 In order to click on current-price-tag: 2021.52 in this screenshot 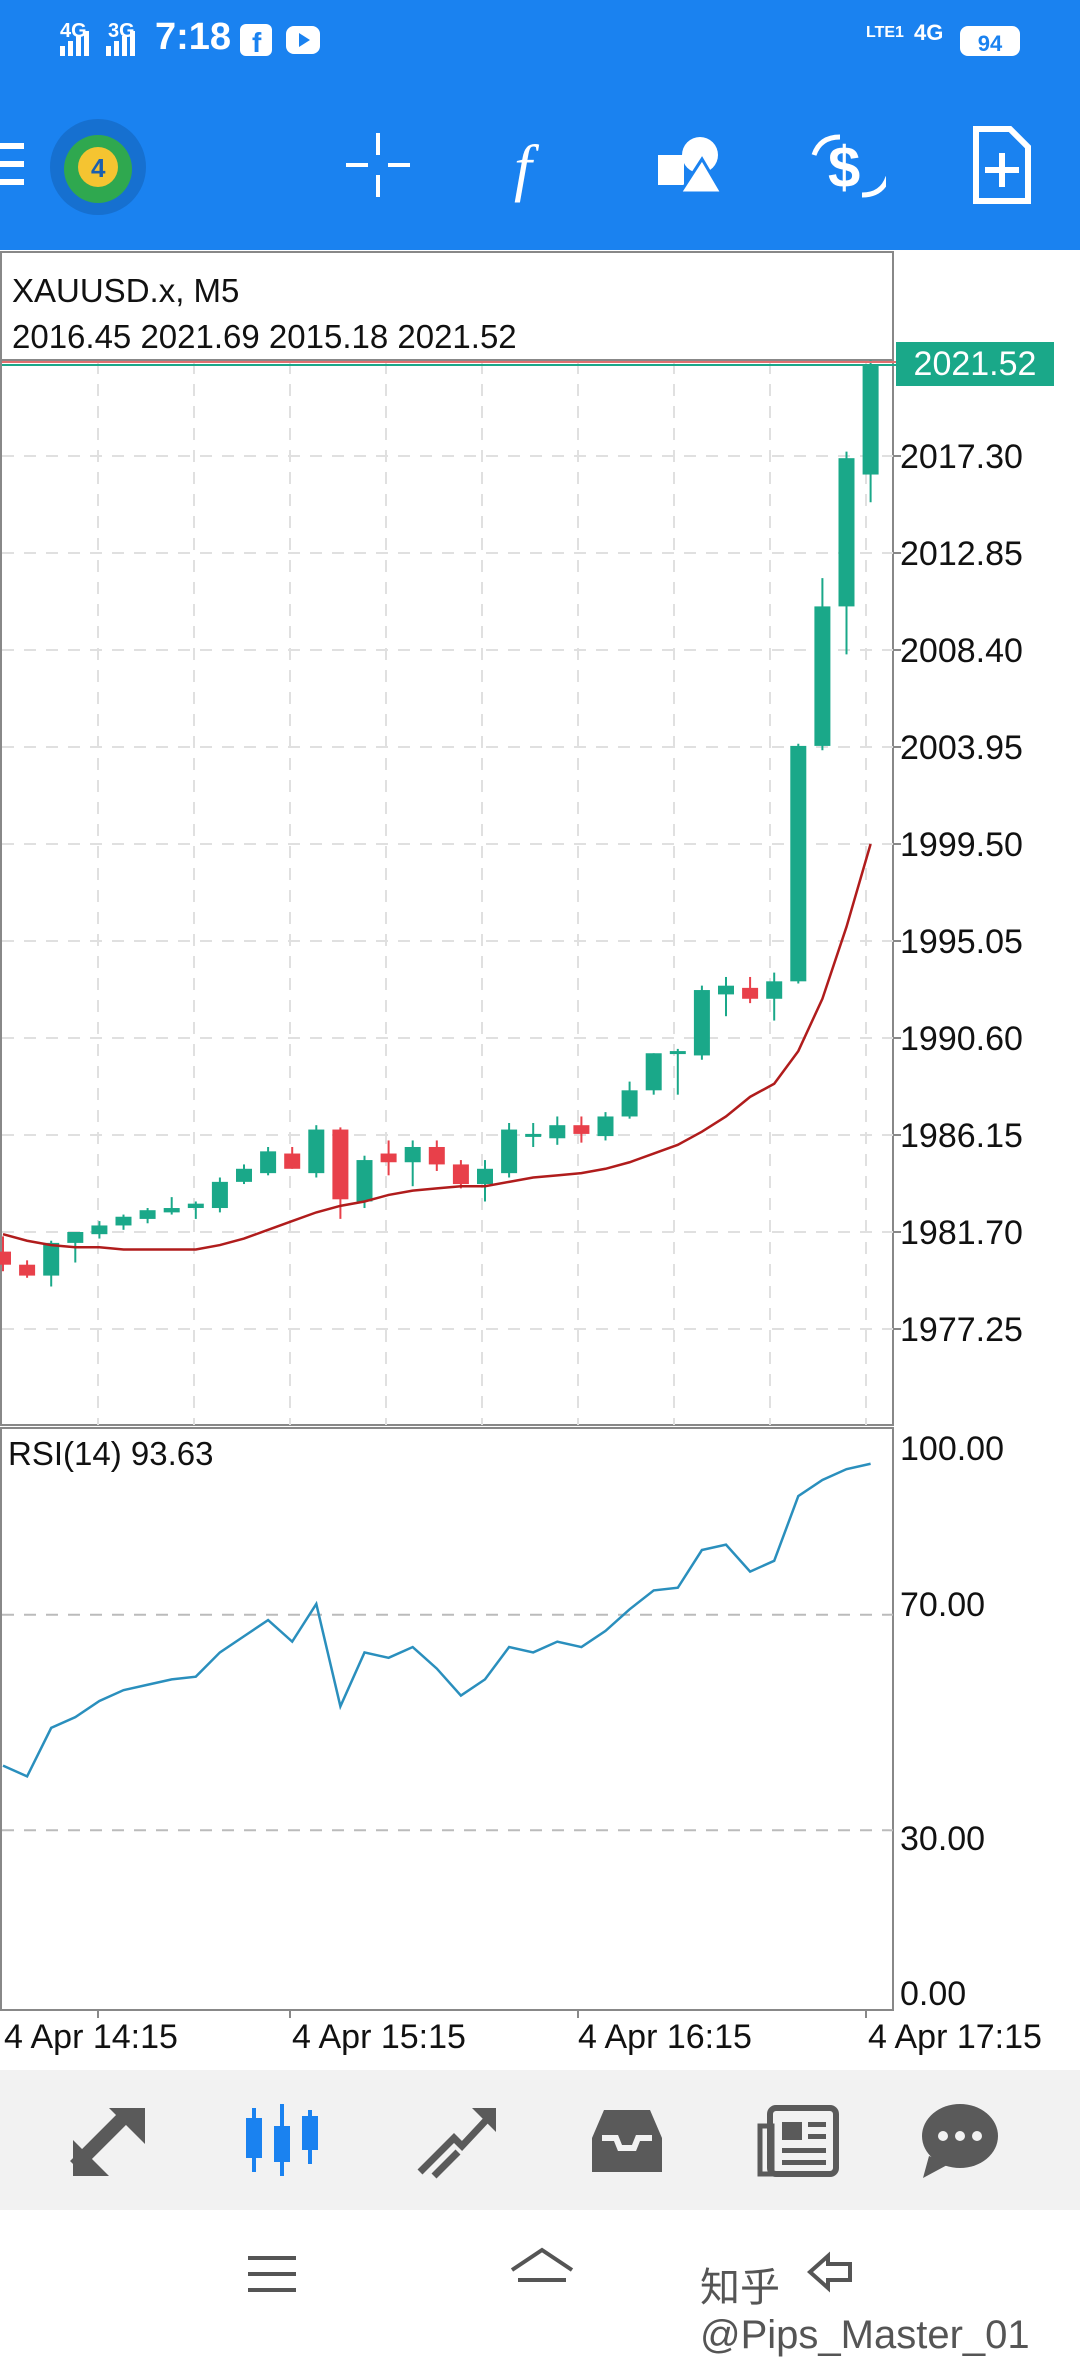, I will do `click(975, 364)`.